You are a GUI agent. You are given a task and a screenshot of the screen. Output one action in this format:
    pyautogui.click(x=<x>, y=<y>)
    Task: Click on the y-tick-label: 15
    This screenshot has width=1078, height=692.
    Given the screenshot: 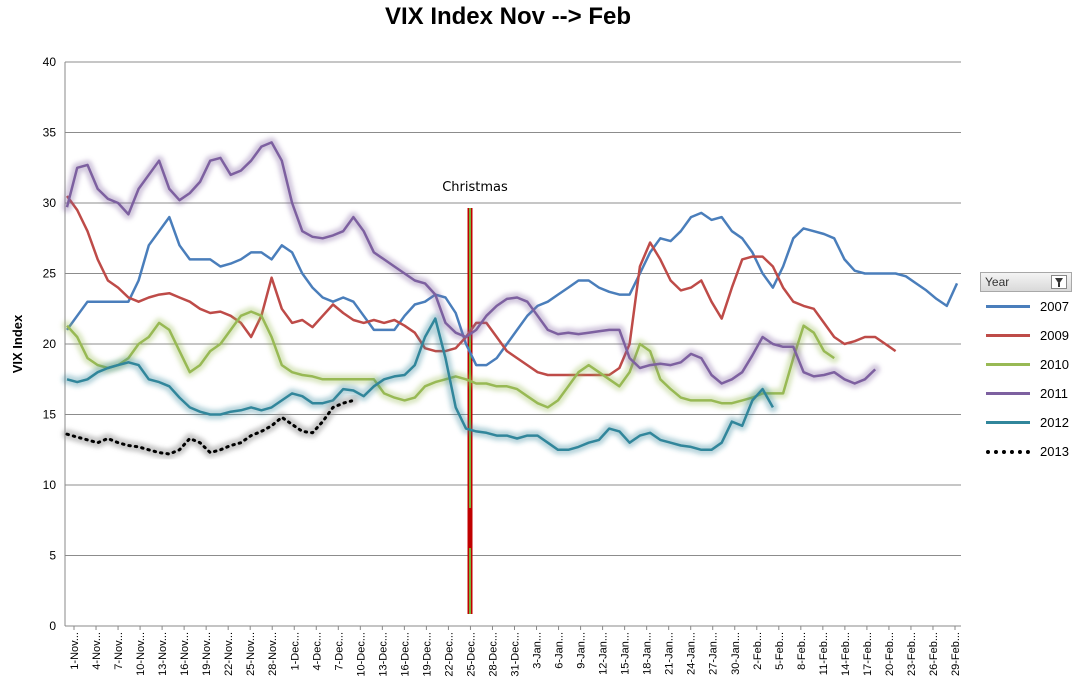 What is the action you would take?
    pyautogui.click(x=50, y=415)
    